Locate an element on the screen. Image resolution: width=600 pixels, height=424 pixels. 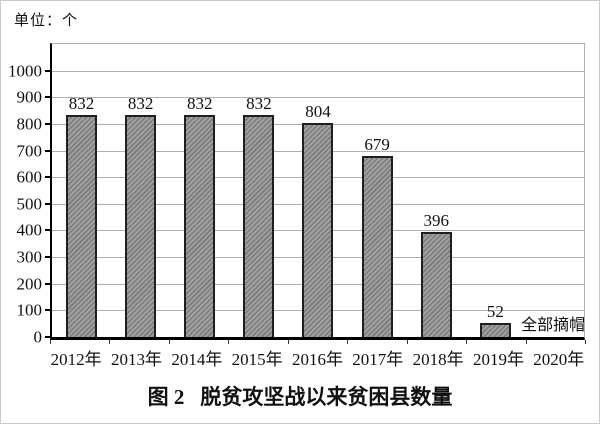
y-tick-label: 500 is located at coordinates (29, 204).